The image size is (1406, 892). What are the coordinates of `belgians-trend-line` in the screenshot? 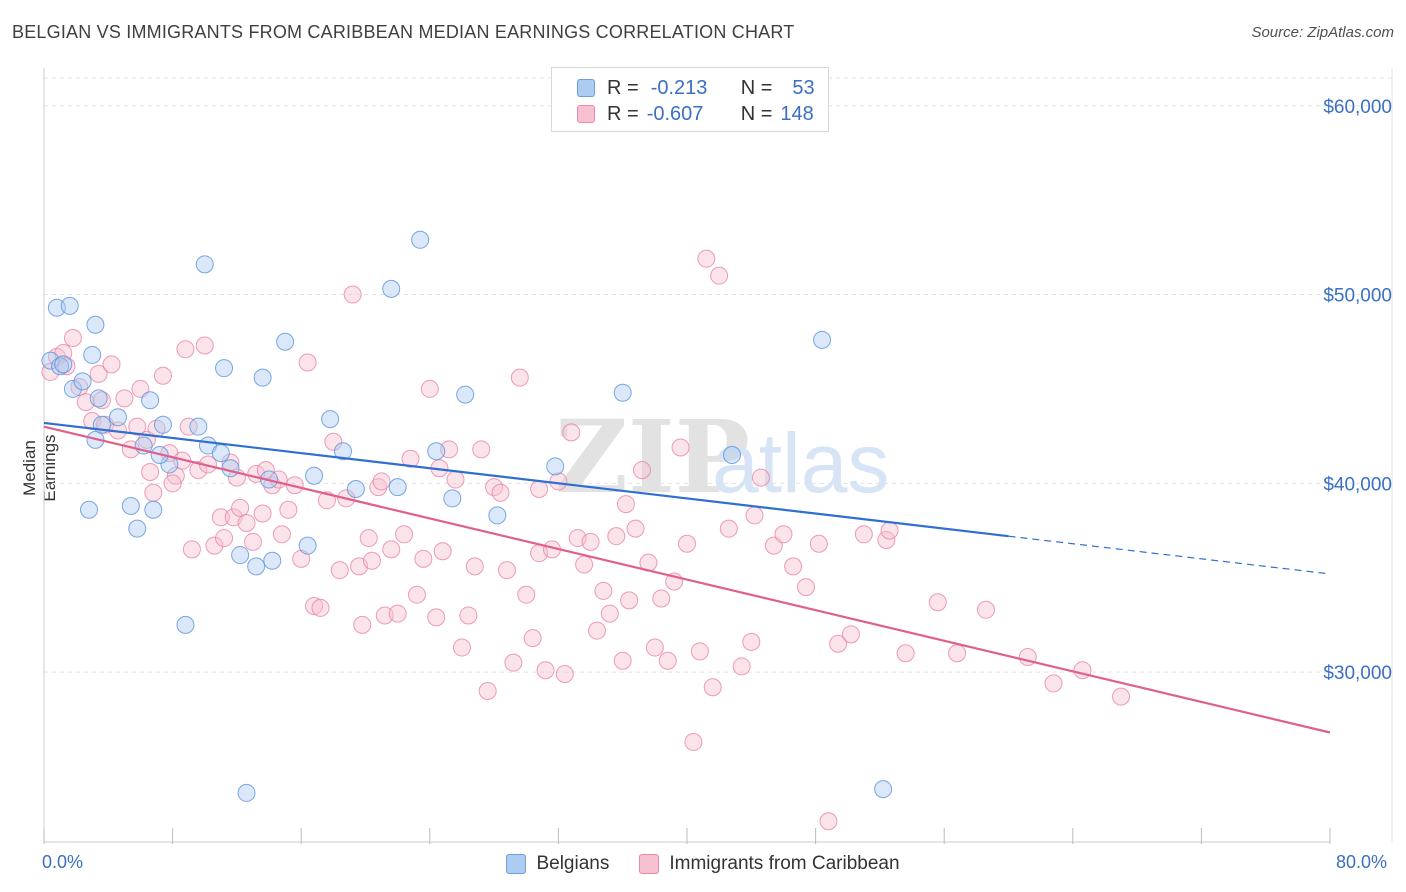 It's located at (526, 479).